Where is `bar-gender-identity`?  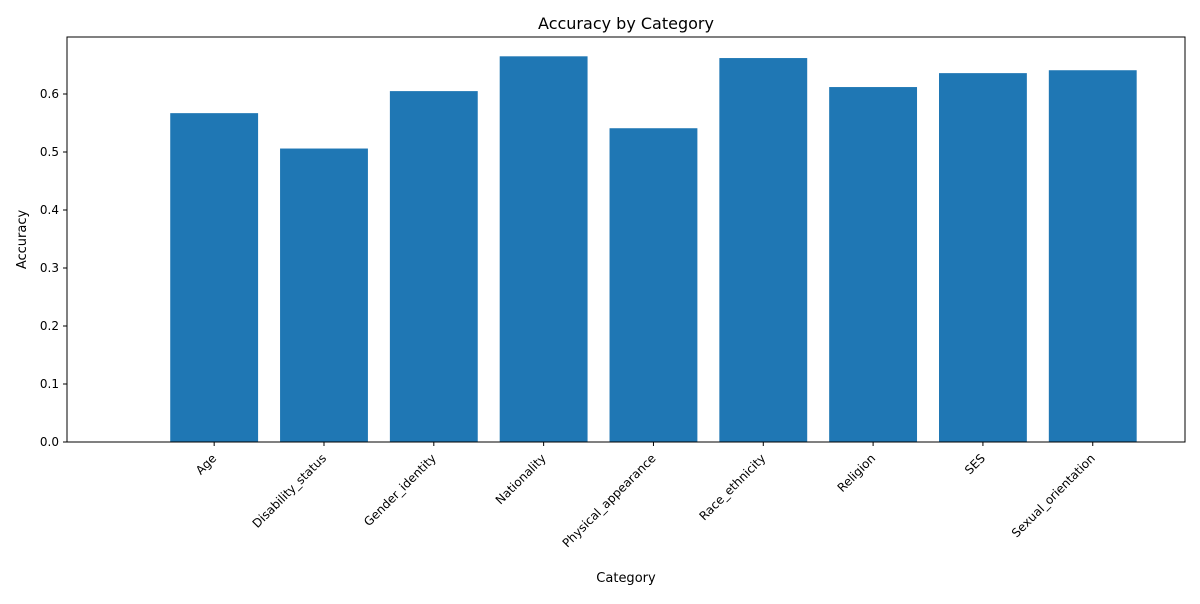 bar-gender-identity is located at coordinates (433, 267).